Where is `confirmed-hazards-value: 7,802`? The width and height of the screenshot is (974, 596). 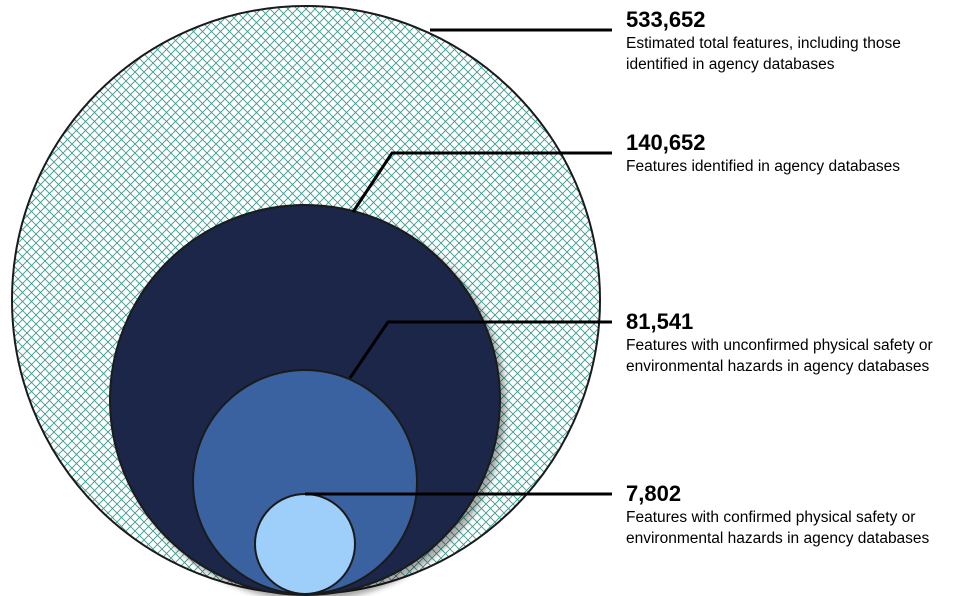 confirmed-hazards-value: 7,802 is located at coordinates (654, 493).